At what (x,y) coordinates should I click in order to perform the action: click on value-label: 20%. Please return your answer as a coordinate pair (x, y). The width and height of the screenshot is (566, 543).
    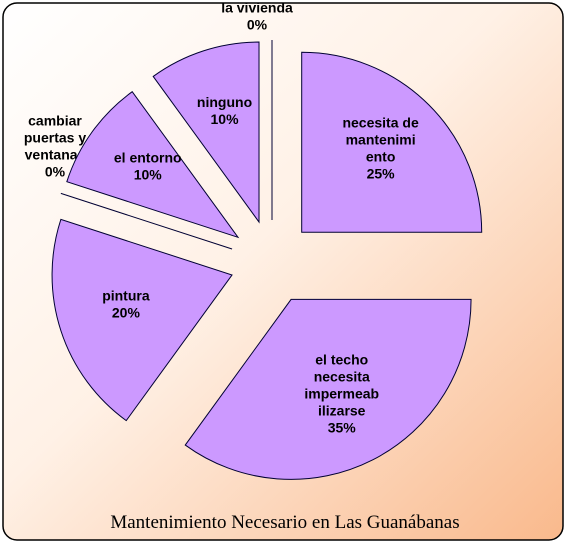
    Looking at the image, I should click on (126, 312).